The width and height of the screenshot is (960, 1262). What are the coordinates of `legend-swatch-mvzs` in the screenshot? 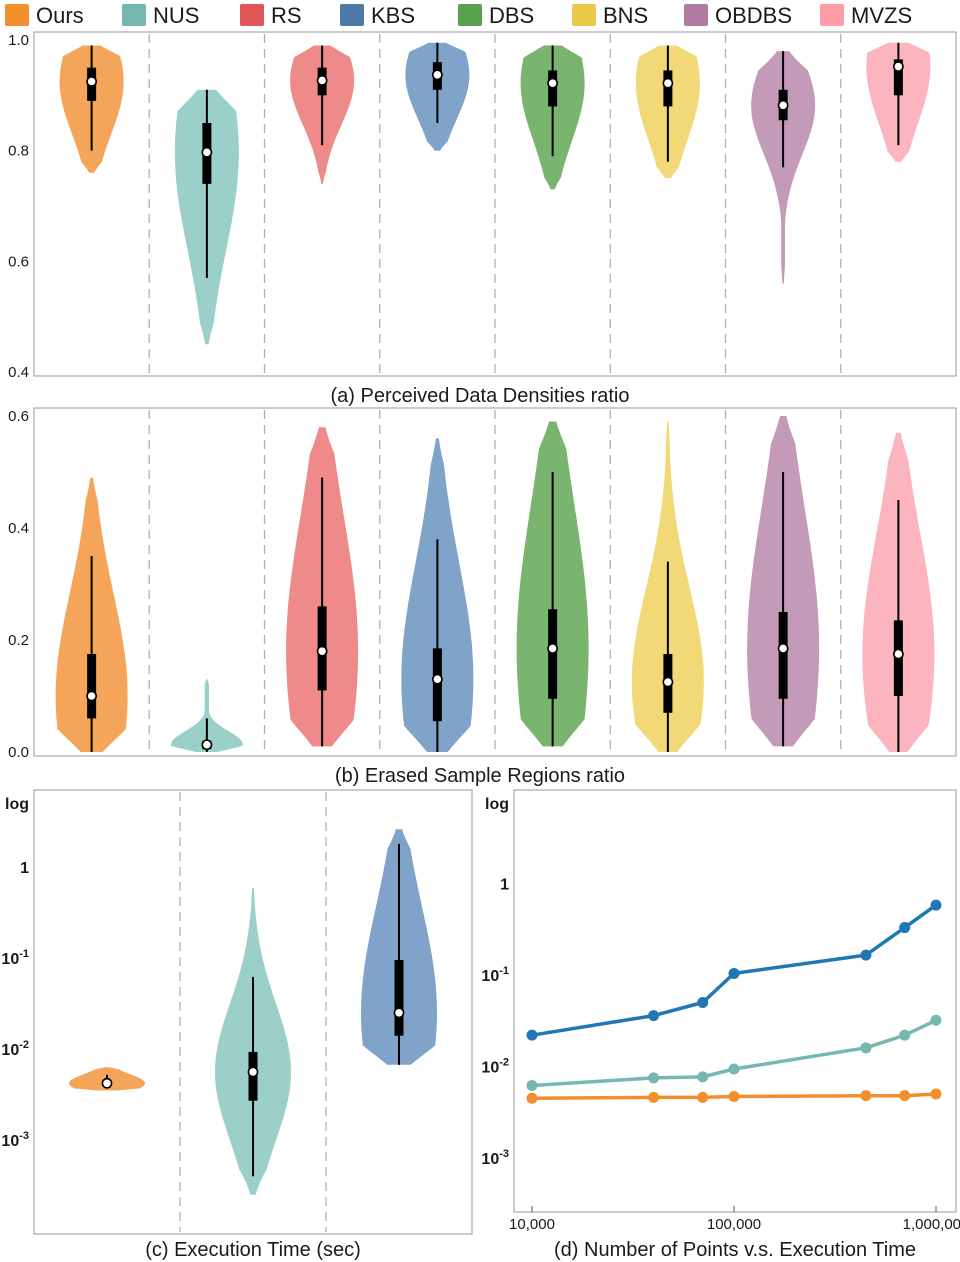 It's located at (832, 15).